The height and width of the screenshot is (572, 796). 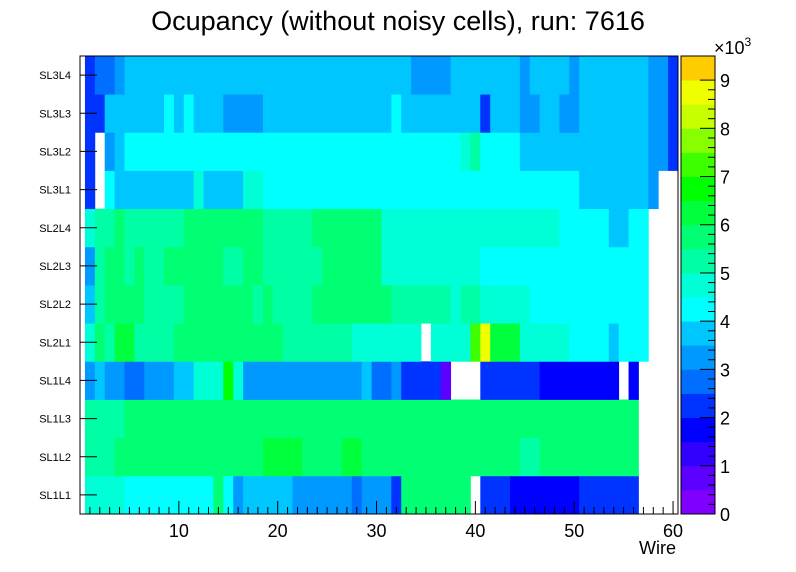 What do you see at coordinates (55, 496) in the screenshot?
I see `y-tick-label: SL1L1` at bounding box center [55, 496].